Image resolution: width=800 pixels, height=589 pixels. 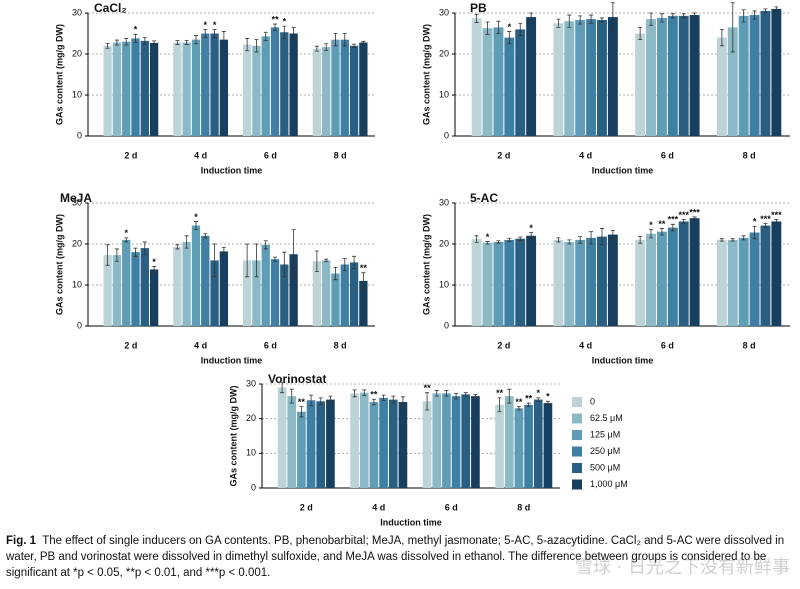 I want to click on chart-title: CaCl₂, so click(x=110, y=8).